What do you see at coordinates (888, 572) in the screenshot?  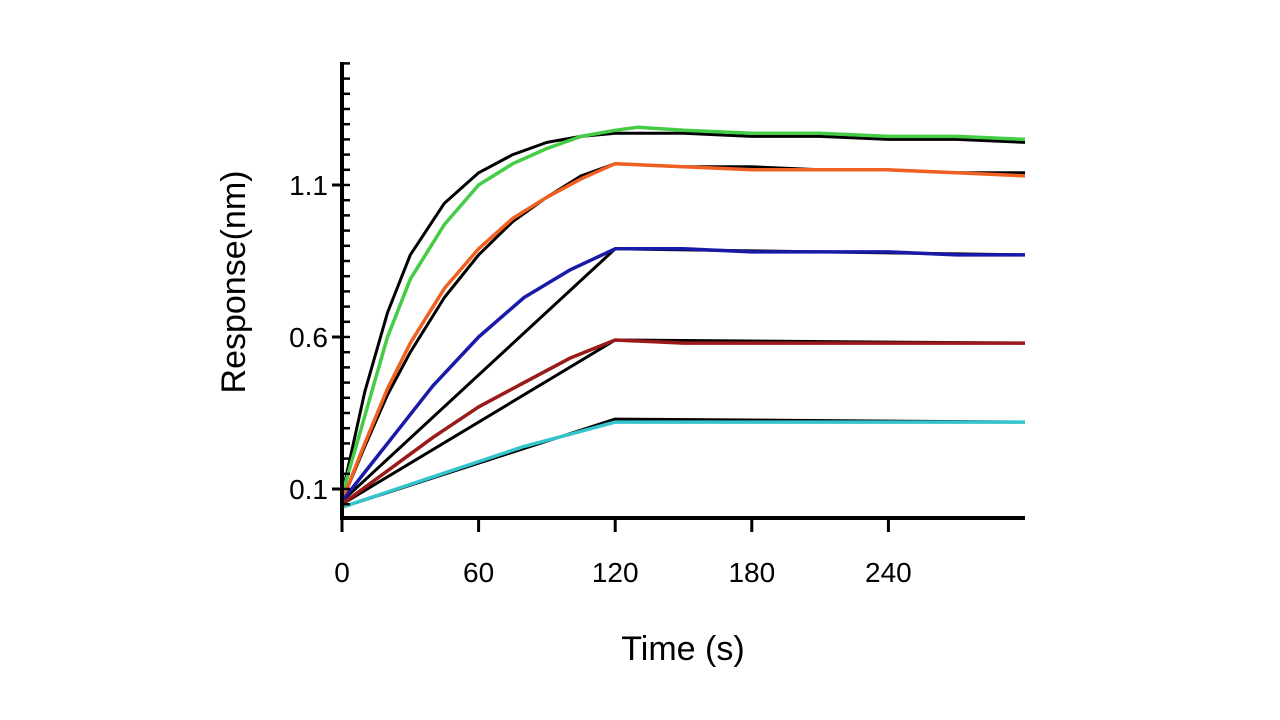 I see `x-tick-label: 240` at bounding box center [888, 572].